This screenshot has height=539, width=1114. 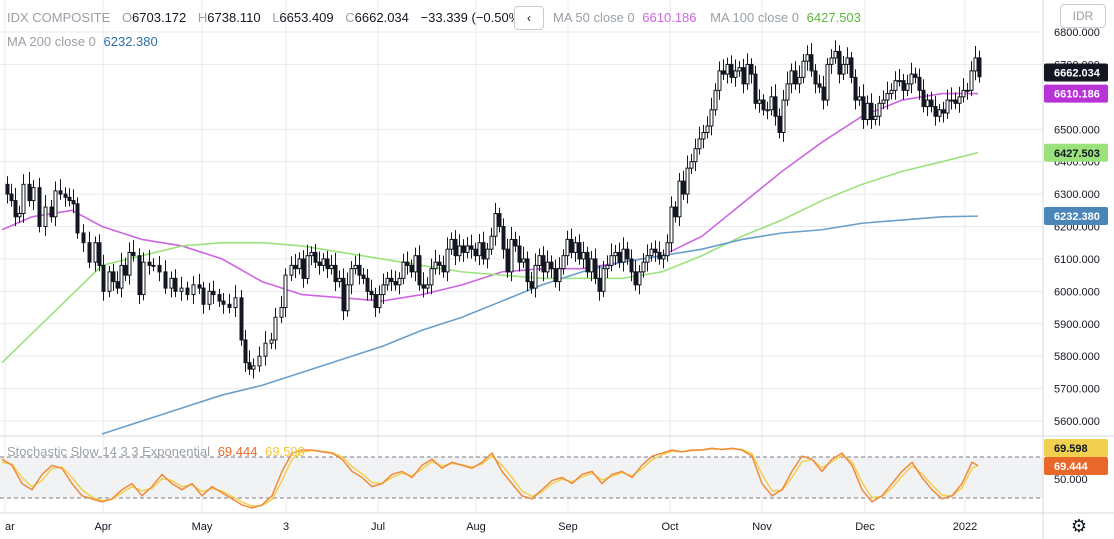 I want to click on ma100-label: MA 100 close 0, so click(x=755, y=17).